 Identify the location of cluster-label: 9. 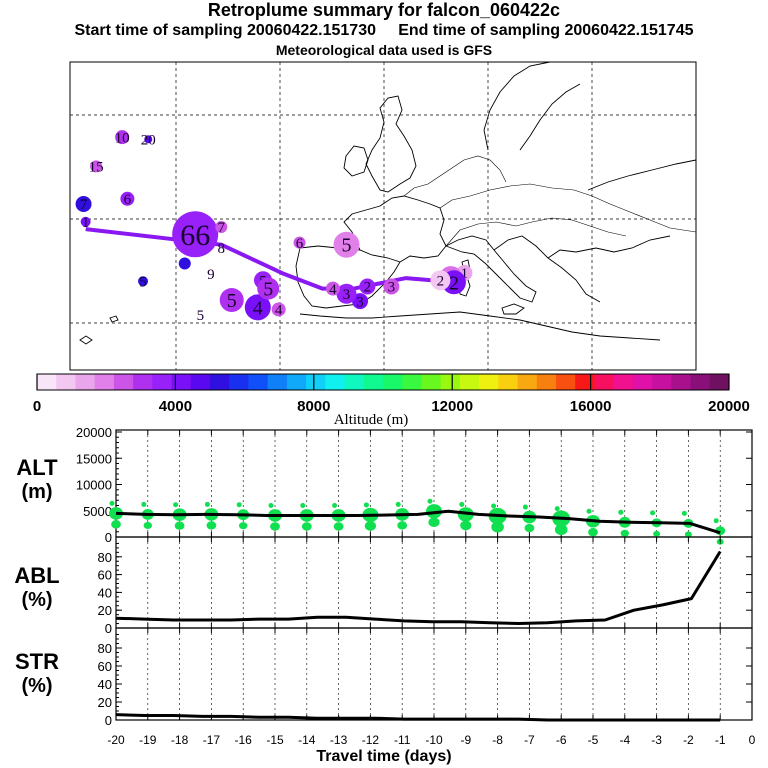
(211, 275).